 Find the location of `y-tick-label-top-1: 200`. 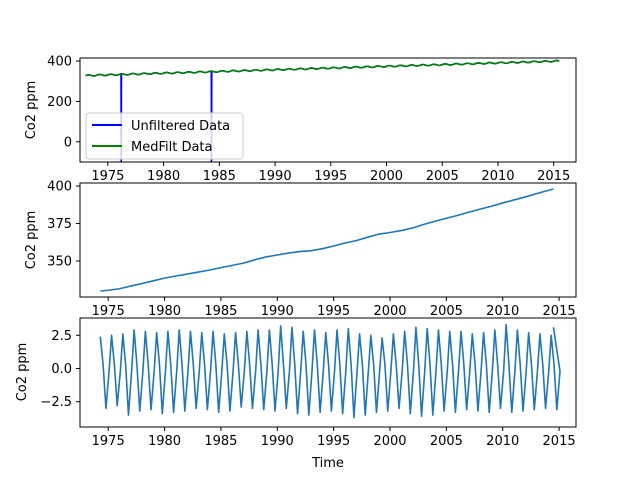

y-tick-label-top-1: 200 is located at coordinates (59, 102).